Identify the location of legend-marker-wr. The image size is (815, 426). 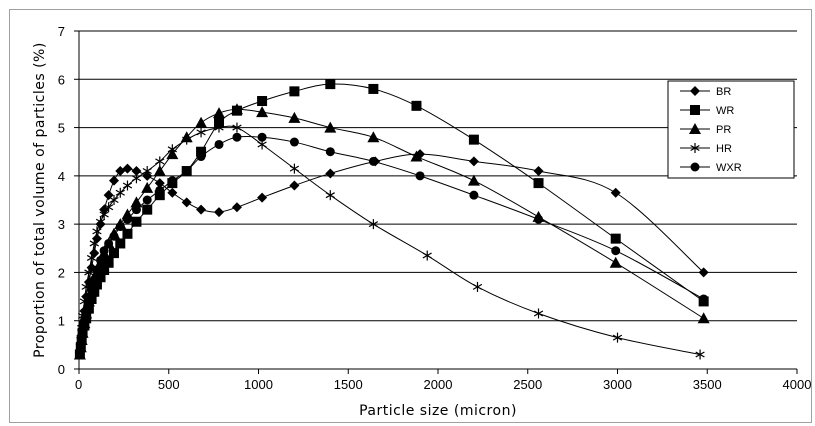
(695, 110).